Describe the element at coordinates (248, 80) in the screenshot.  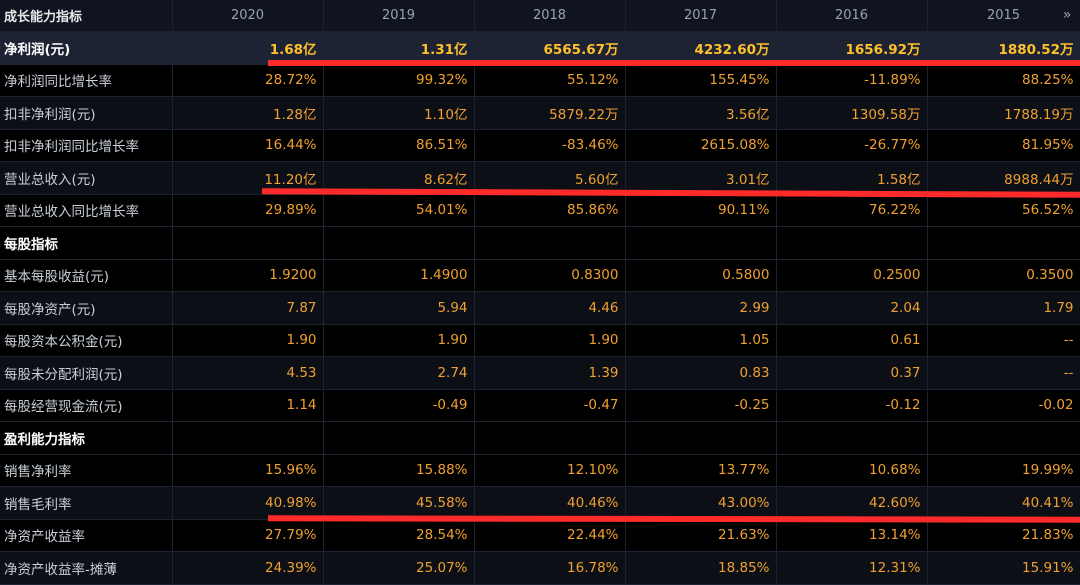
I see `value-cell: 28.72%` at that location.